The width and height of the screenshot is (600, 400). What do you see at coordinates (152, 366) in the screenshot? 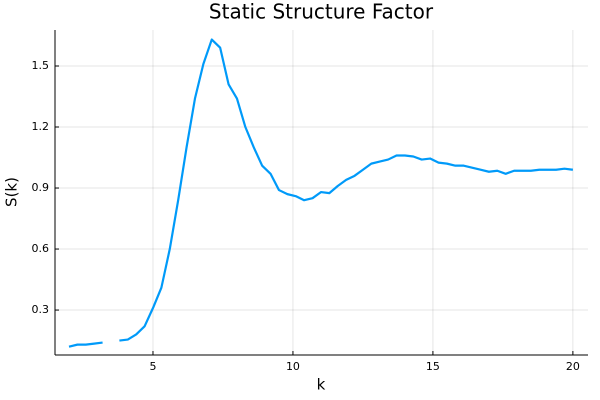
I see `x-tick-label: 5` at bounding box center [152, 366].